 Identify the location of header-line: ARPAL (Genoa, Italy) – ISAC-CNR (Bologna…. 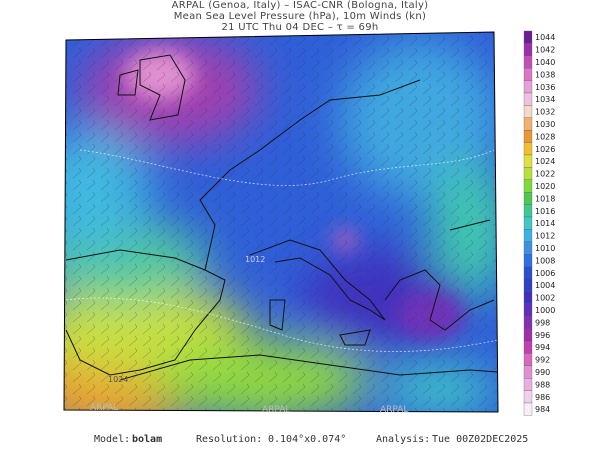
(300, 5).